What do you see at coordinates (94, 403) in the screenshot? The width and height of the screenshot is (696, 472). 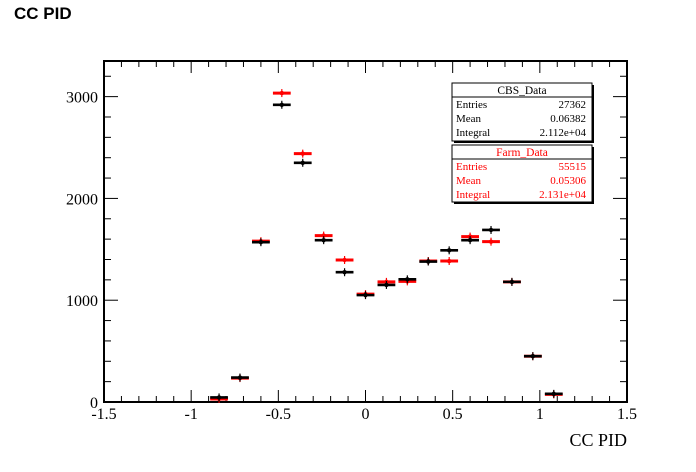 I see `y-tick-label: 0` at bounding box center [94, 403].